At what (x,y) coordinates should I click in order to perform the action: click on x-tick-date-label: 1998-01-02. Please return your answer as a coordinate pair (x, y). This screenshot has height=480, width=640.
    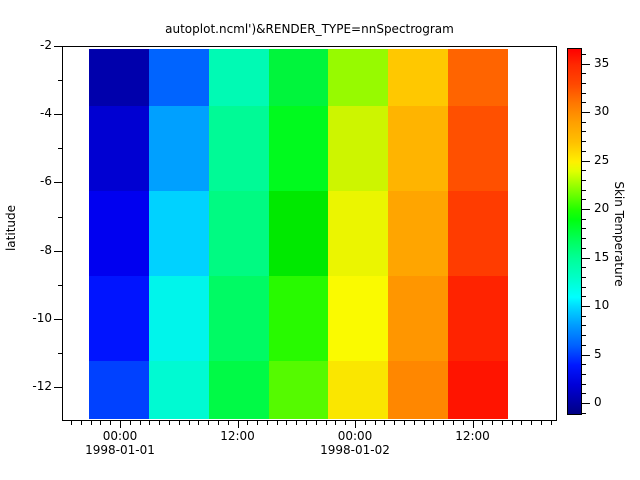
    Looking at the image, I should click on (355, 450).